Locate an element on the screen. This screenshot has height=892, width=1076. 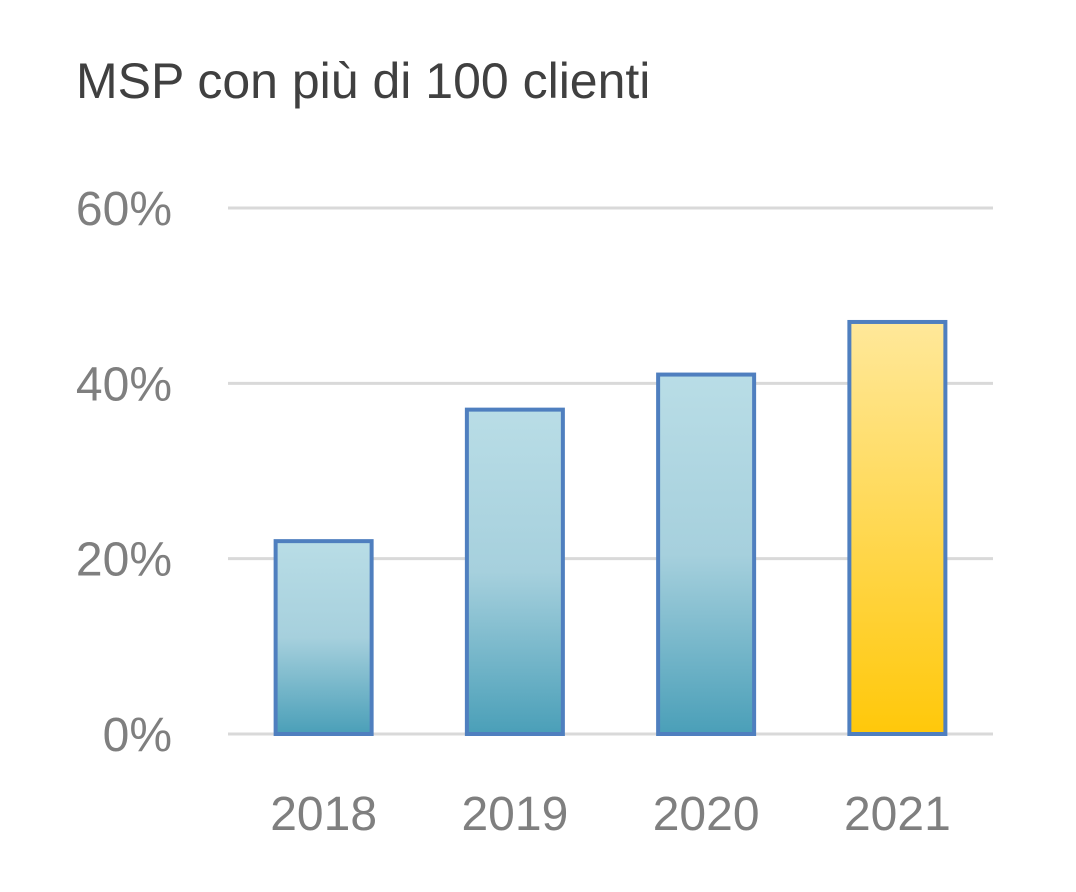
x-tick-label: 2019 is located at coordinates (514, 814).